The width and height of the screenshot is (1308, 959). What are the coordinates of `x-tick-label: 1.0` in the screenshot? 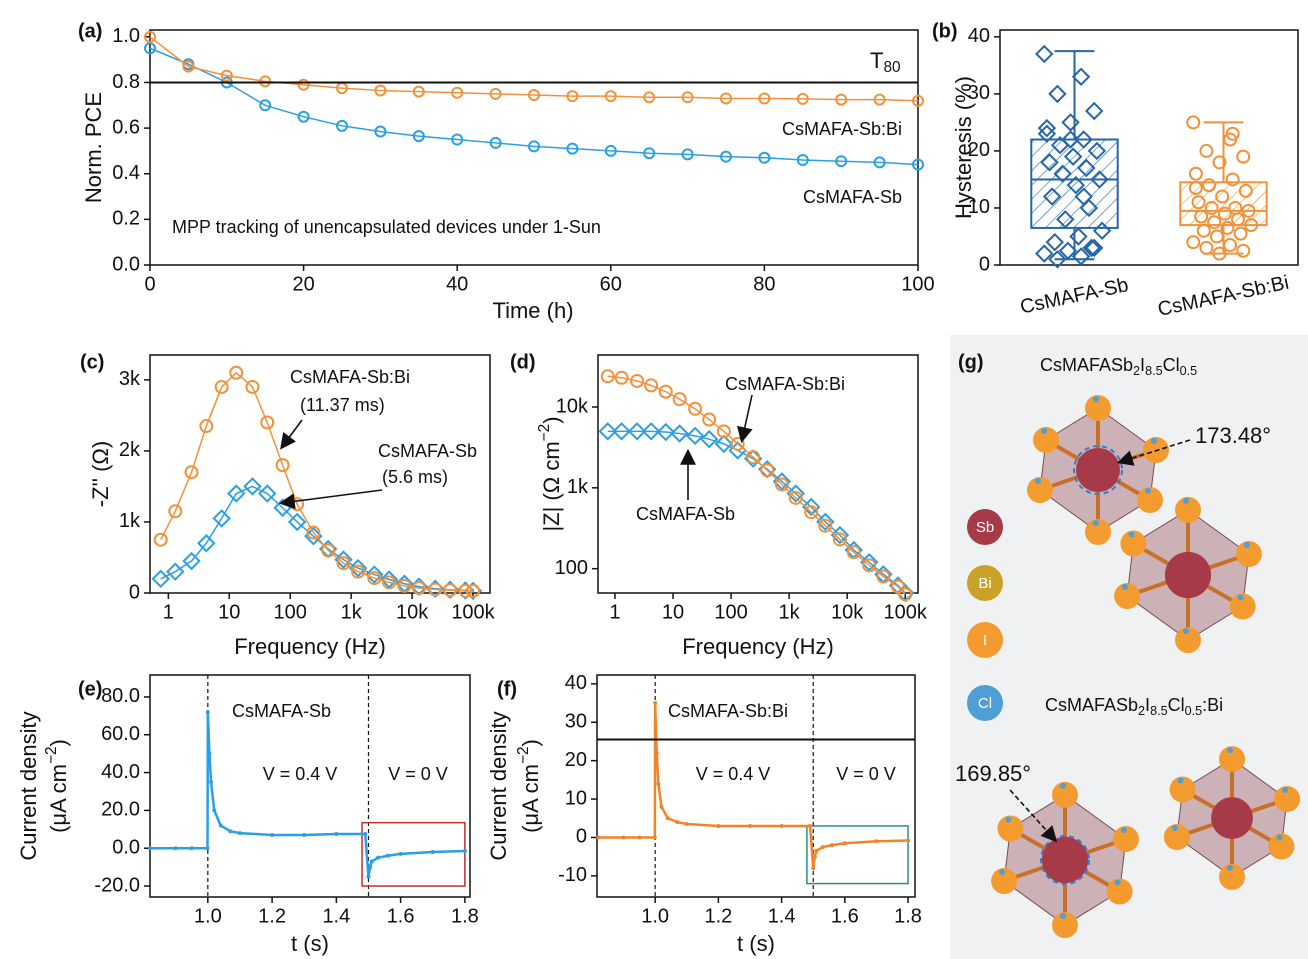 It's located at (208, 916).